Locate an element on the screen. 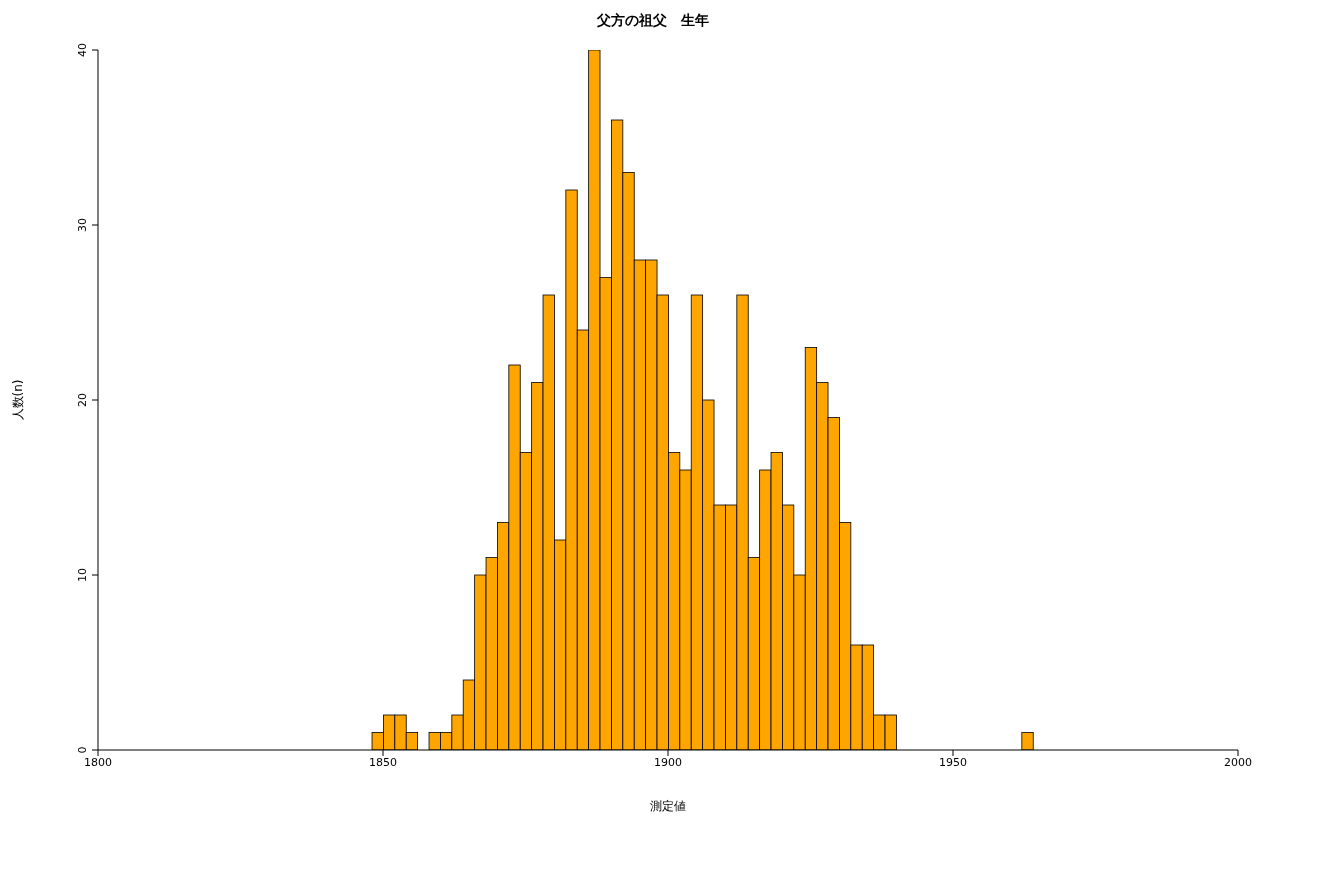  y-axis-title: 人数(n) is located at coordinates (18, 400).